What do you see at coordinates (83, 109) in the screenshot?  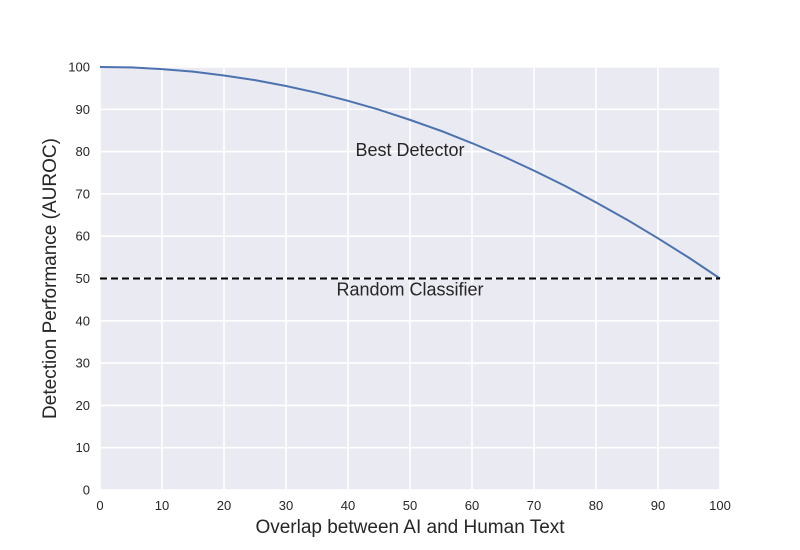 I see `y-tick-label: 90` at bounding box center [83, 109].